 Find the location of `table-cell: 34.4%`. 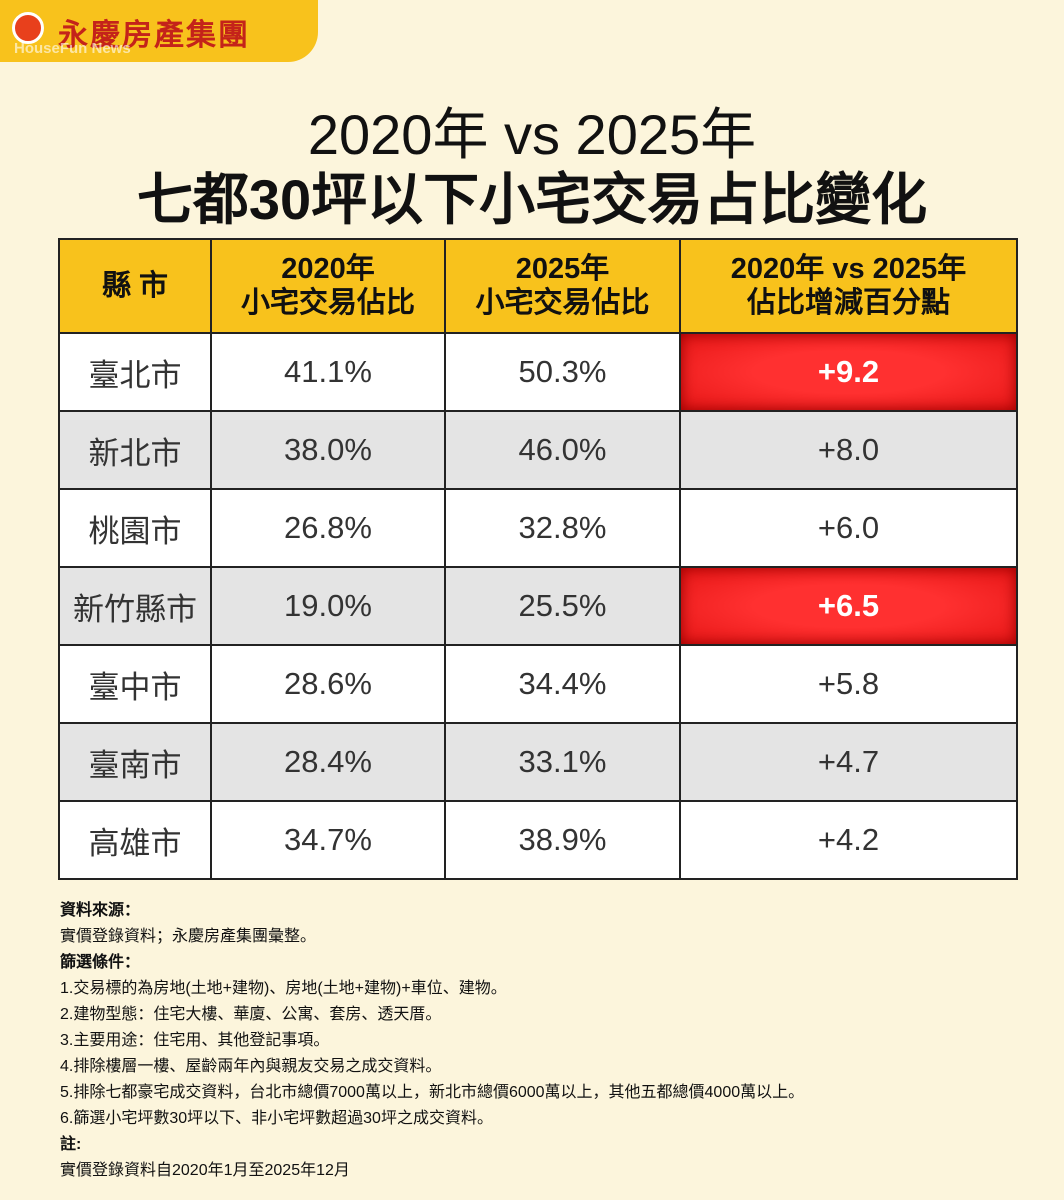

table-cell: 34.4% is located at coordinates (562, 684).